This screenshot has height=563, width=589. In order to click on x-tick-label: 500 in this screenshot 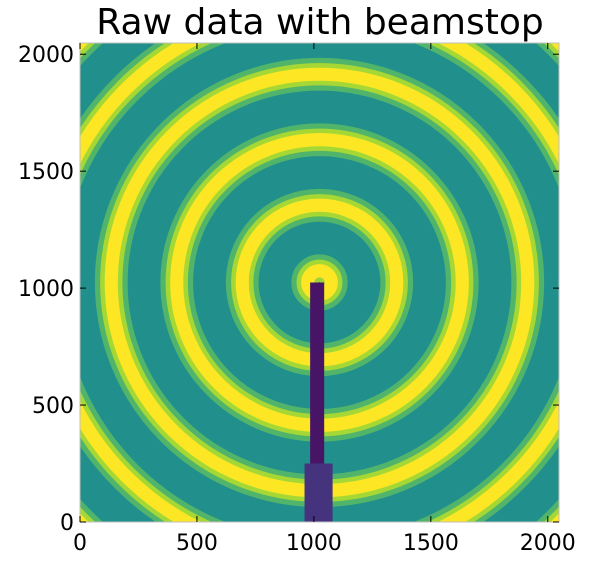, I will do `click(197, 543)`.